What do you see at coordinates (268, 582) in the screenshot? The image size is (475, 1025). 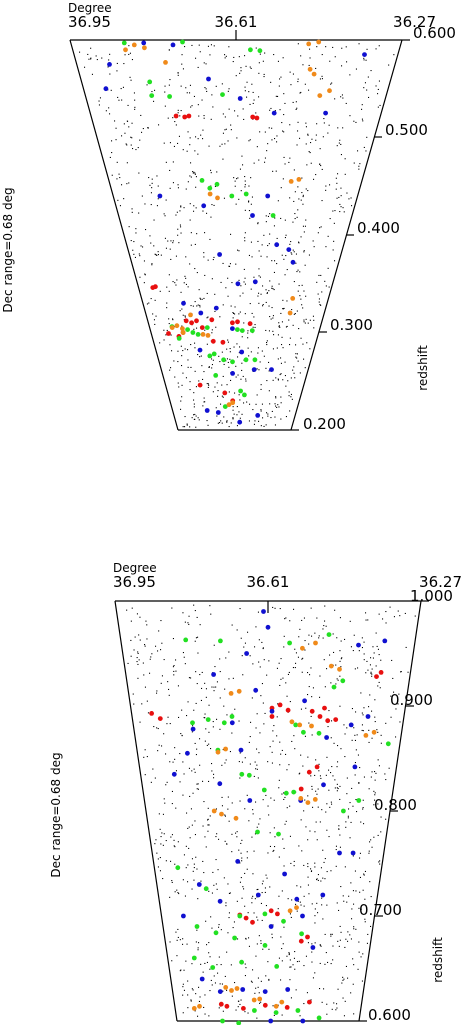 I see `ra-tick-label: 36.61` at bounding box center [268, 582].